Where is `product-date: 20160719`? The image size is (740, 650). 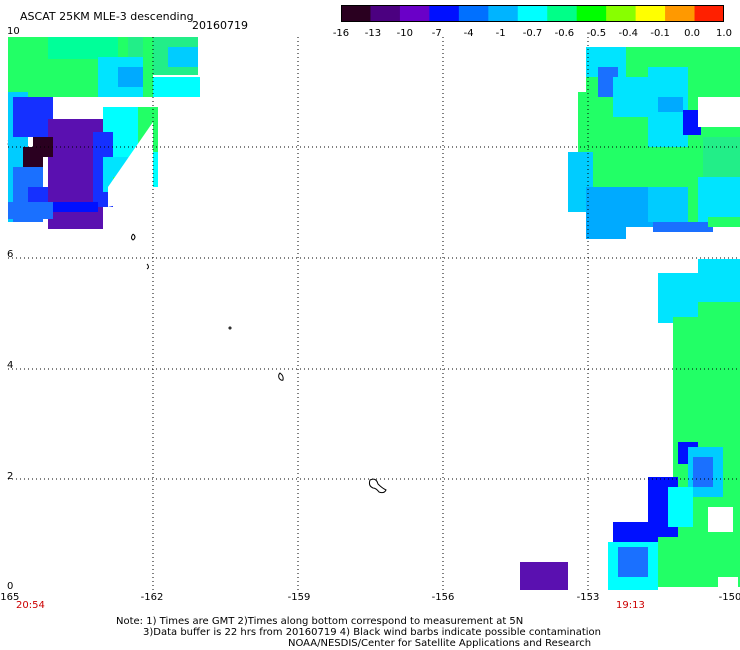
product-date: 20160719 is located at coordinates (220, 25).